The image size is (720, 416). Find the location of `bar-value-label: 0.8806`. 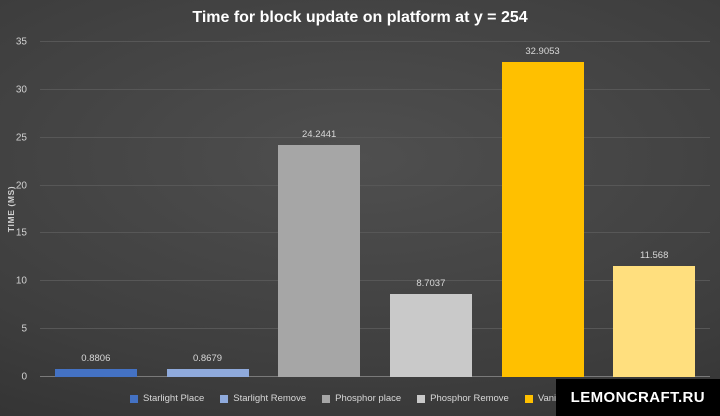

bar-value-label: 0.8806 is located at coordinates (96, 358).